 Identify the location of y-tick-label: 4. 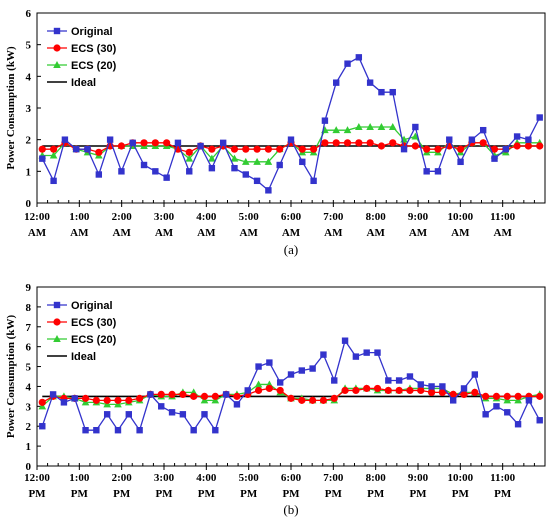
(29, 77).